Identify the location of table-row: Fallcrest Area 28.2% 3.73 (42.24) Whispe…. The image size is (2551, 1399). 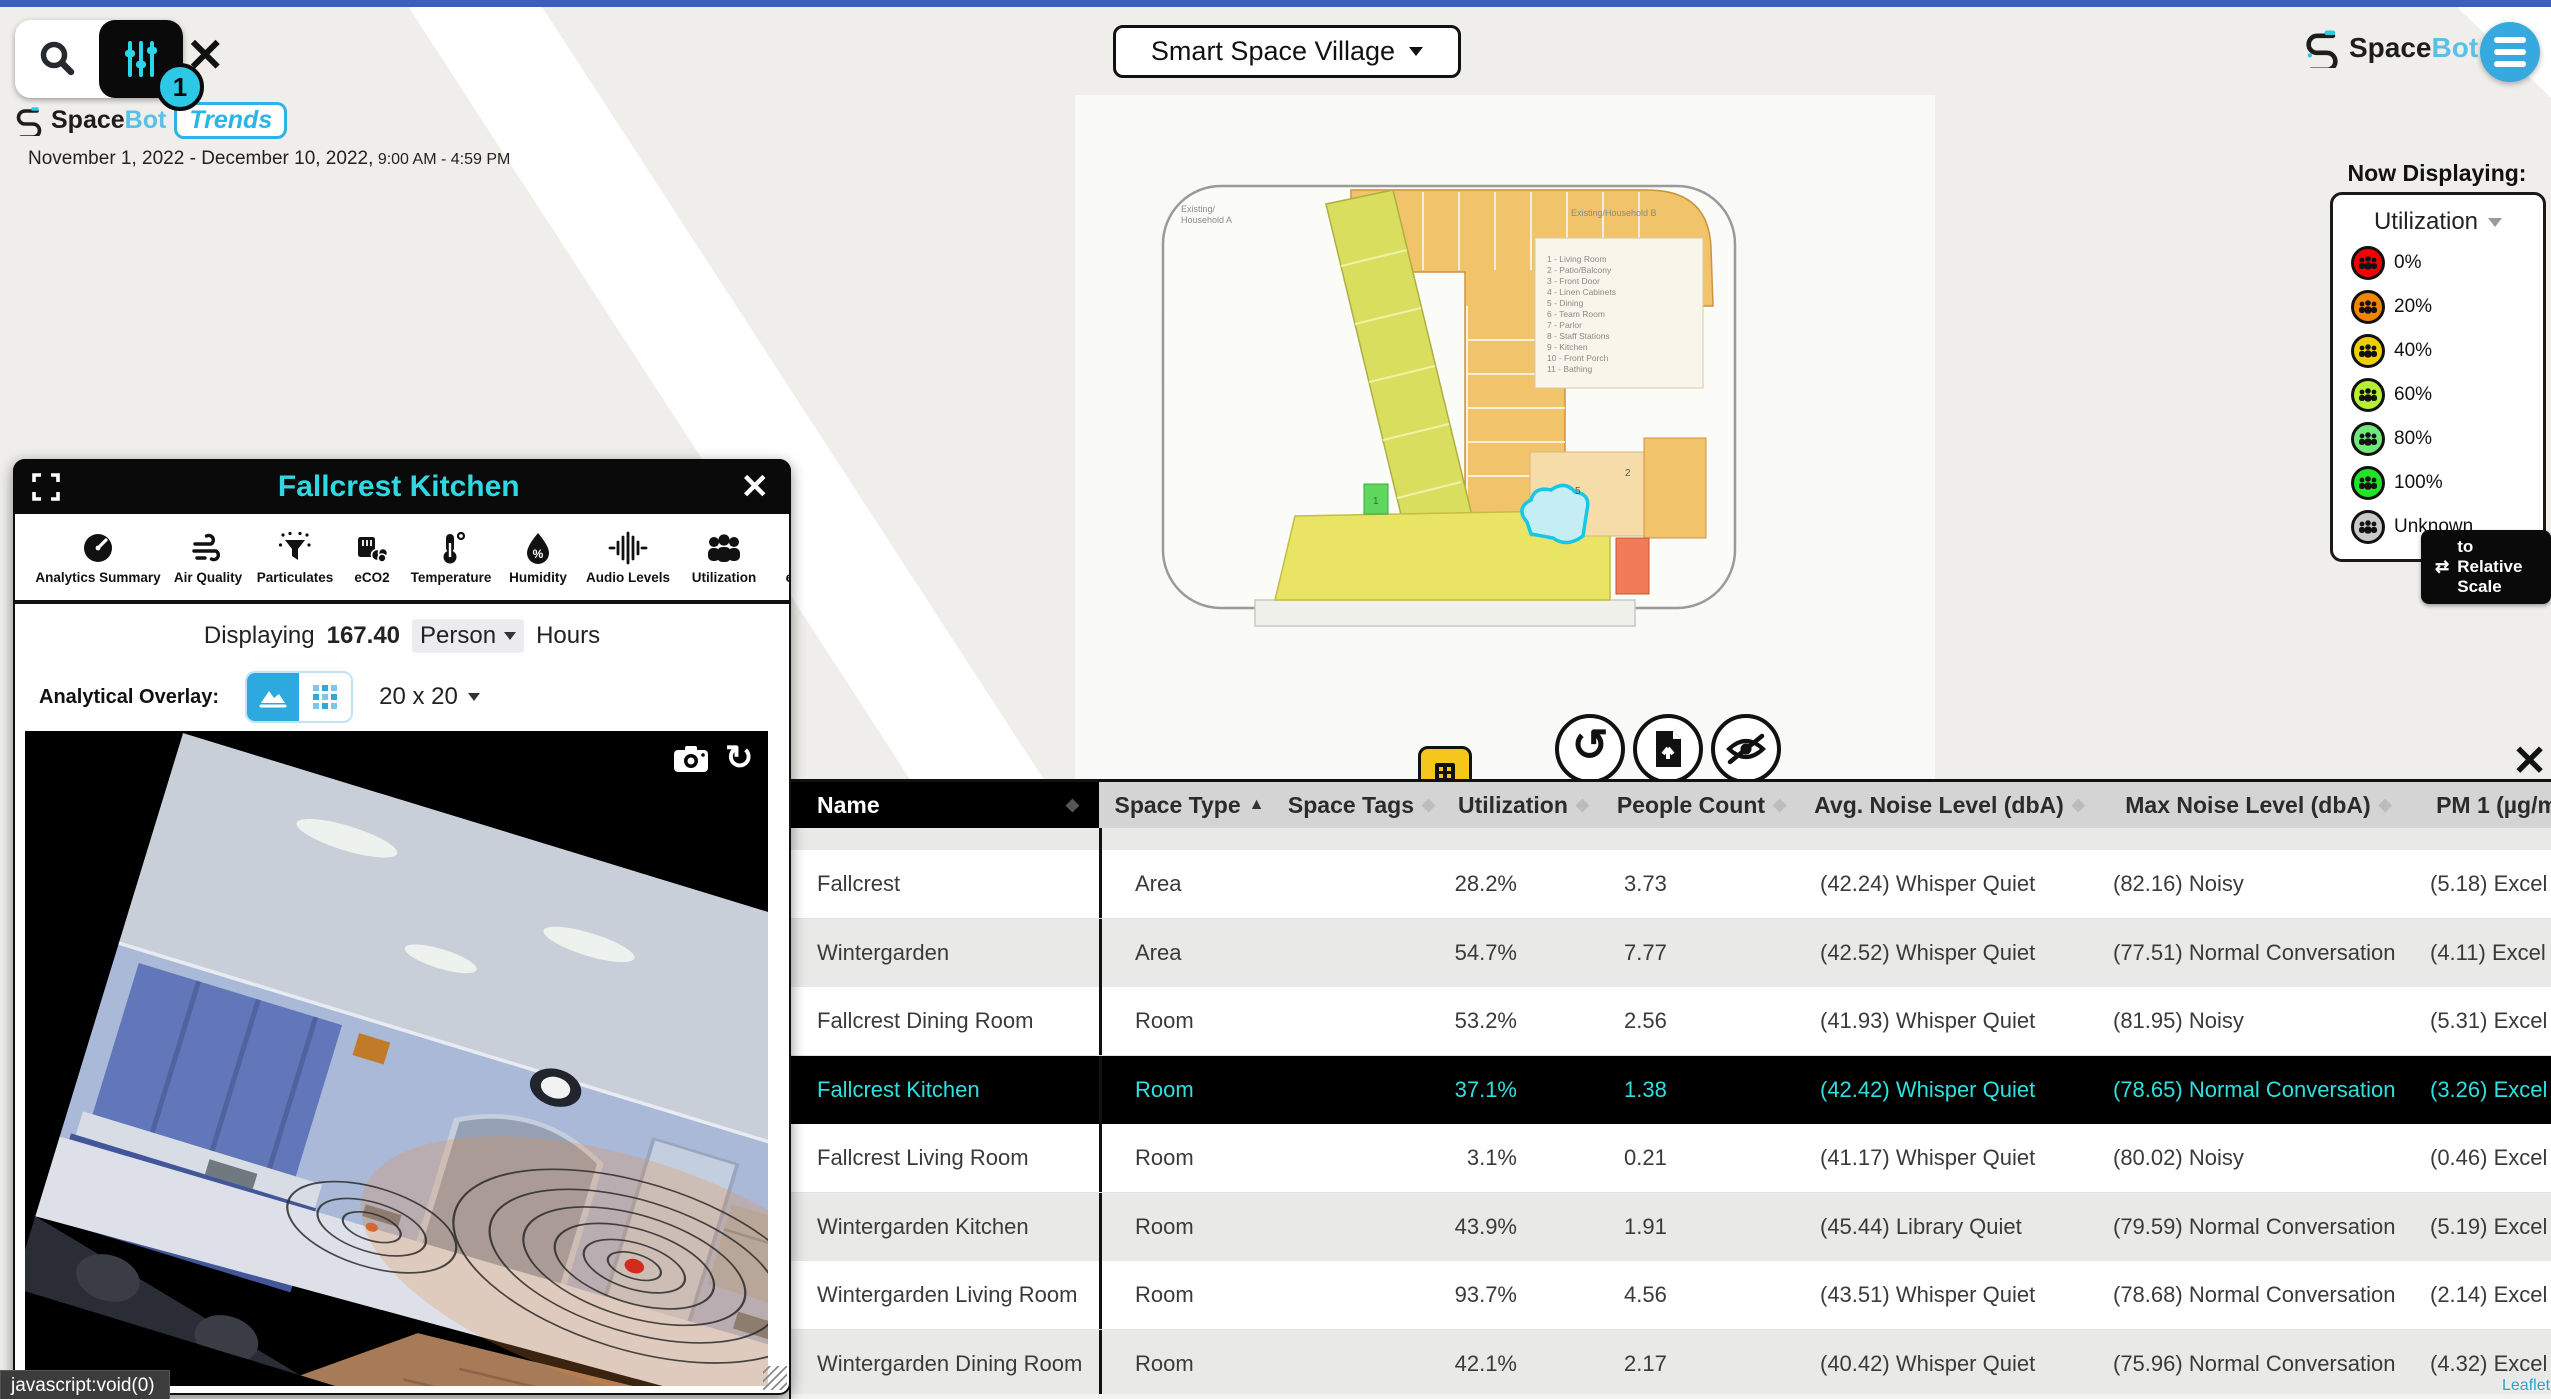
(1671, 884).